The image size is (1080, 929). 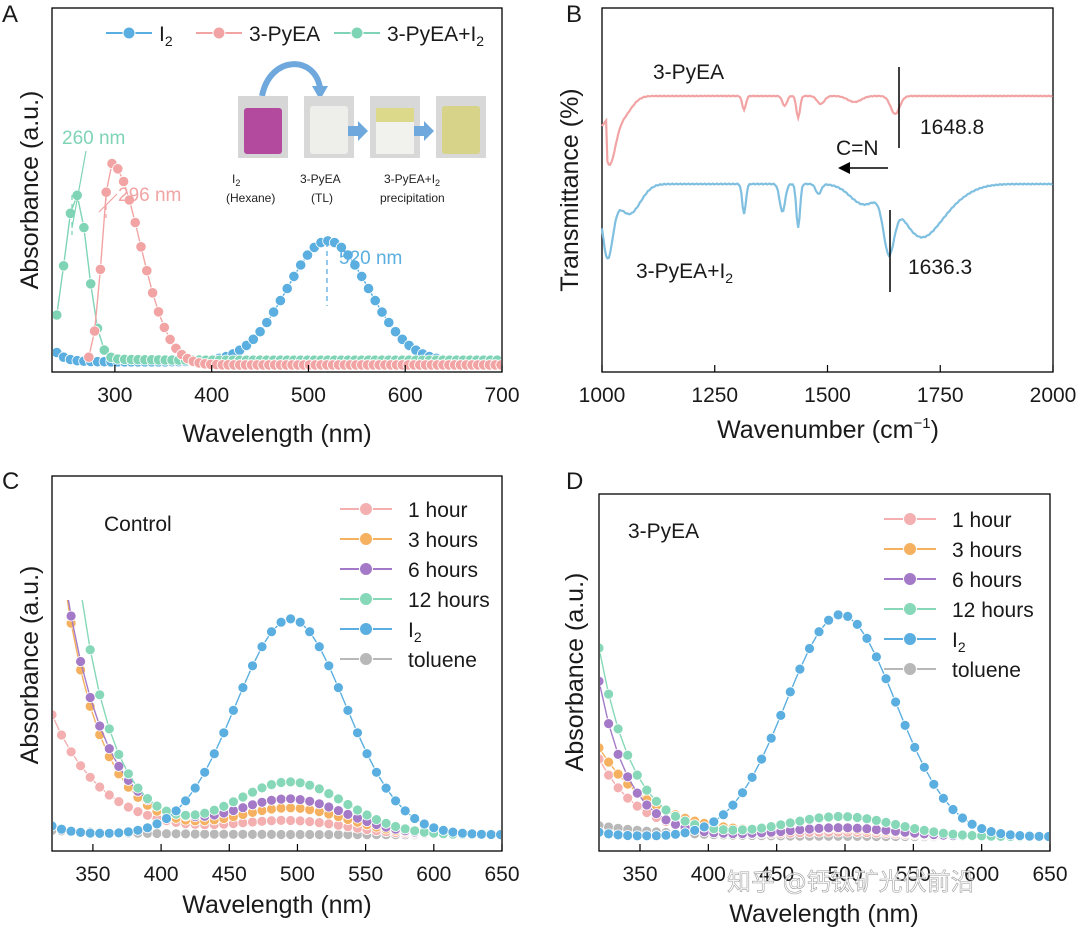 I want to click on legend-marker-i2, so click(x=129, y=33).